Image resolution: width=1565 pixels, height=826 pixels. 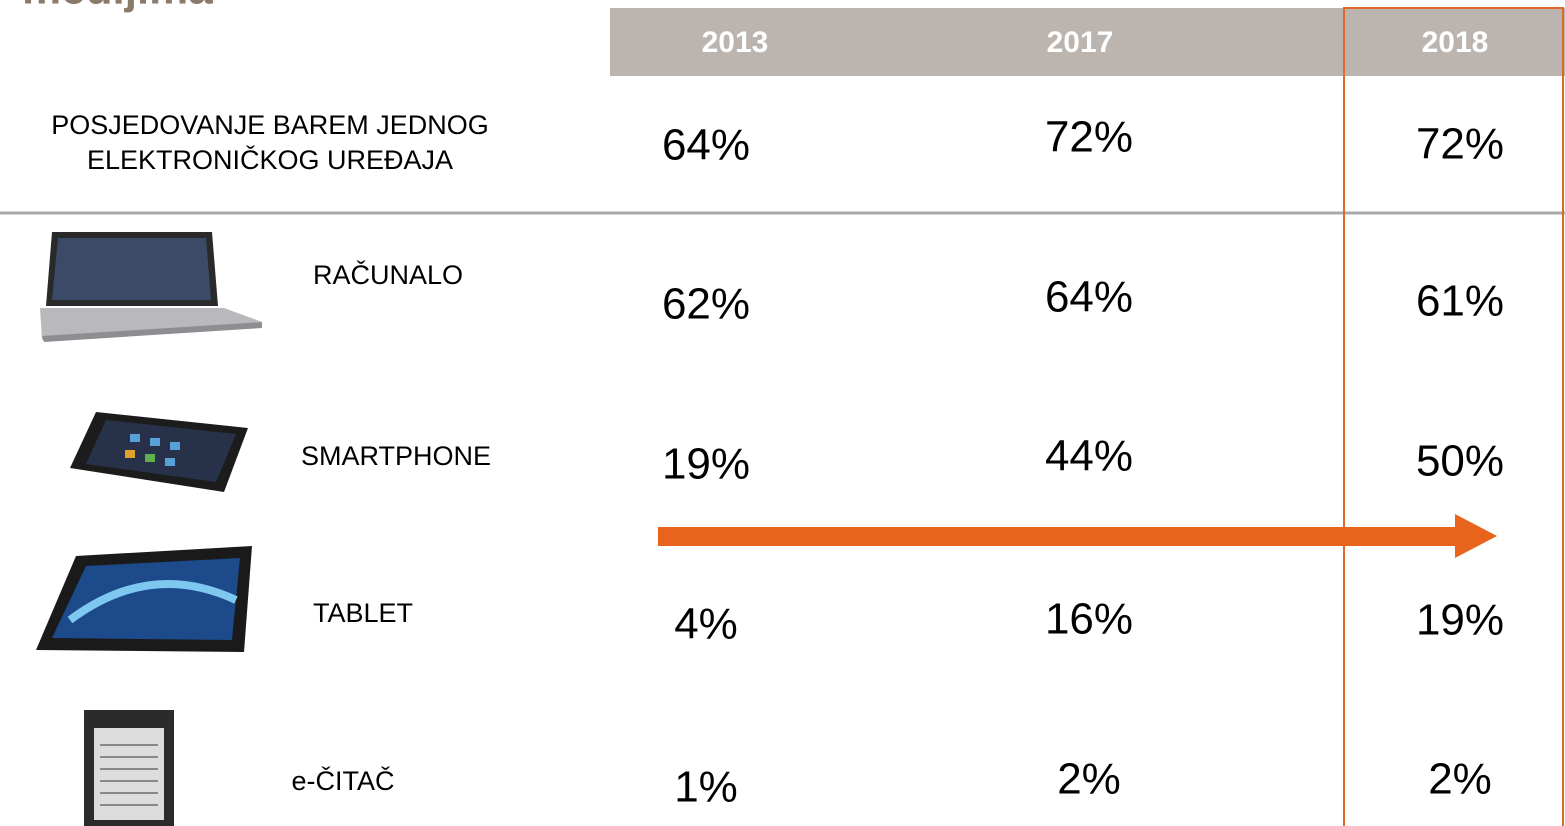 I want to click on row-label: POSJEDOVANJE BAREM JEDNOG, so click(x=270, y=125).